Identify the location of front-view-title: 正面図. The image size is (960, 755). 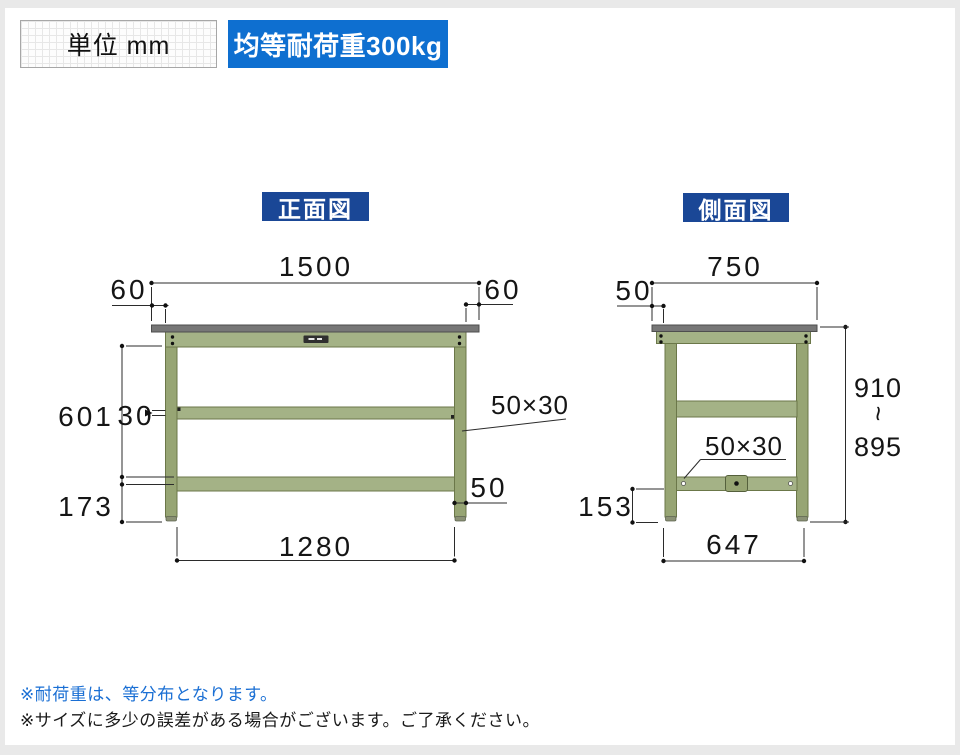
(315, 207).